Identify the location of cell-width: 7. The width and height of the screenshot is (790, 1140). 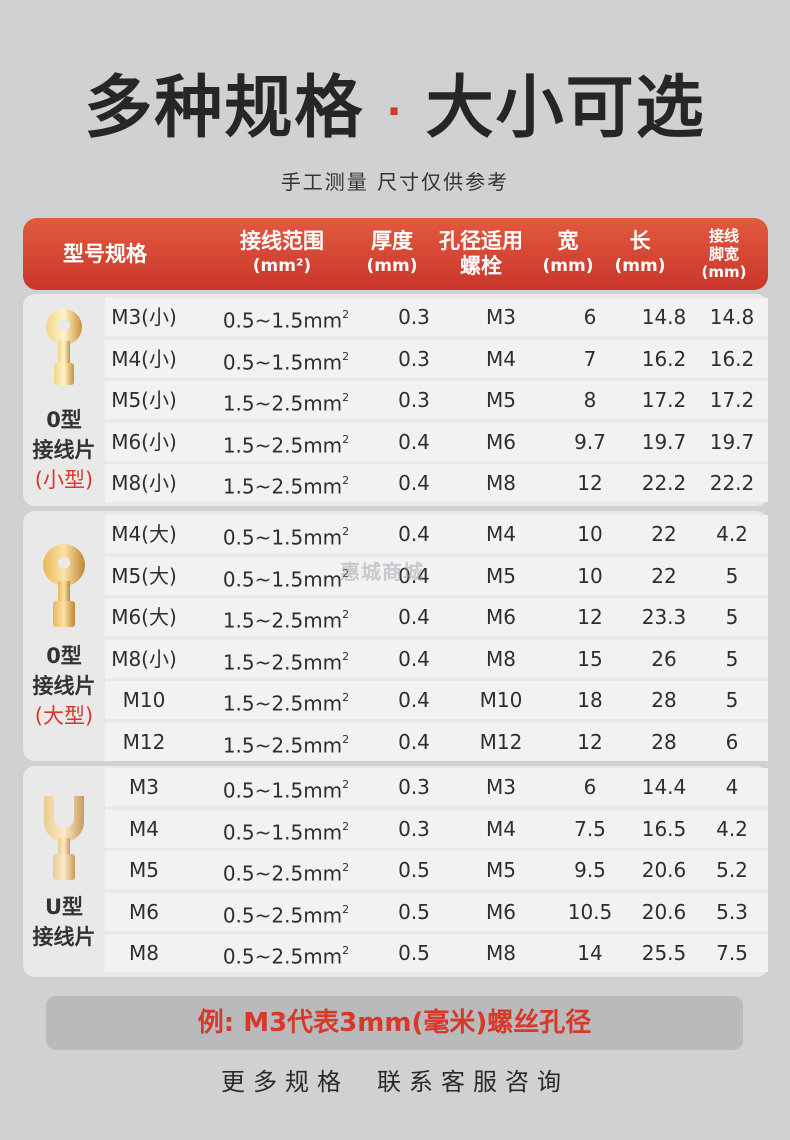
(590, 358).